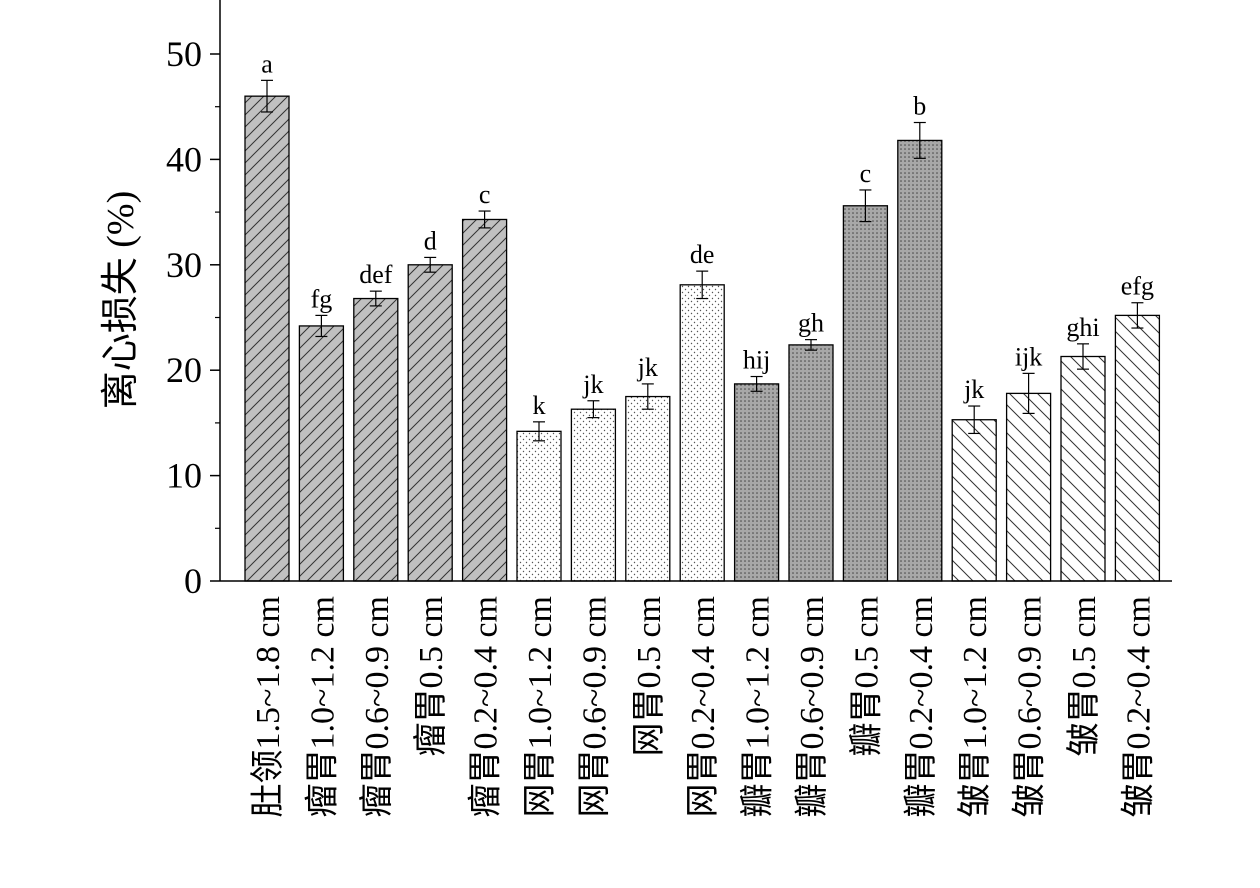  Describe the element at coordinates (267, 63) in the screenshot. I see `significance-letter: a` at that location.